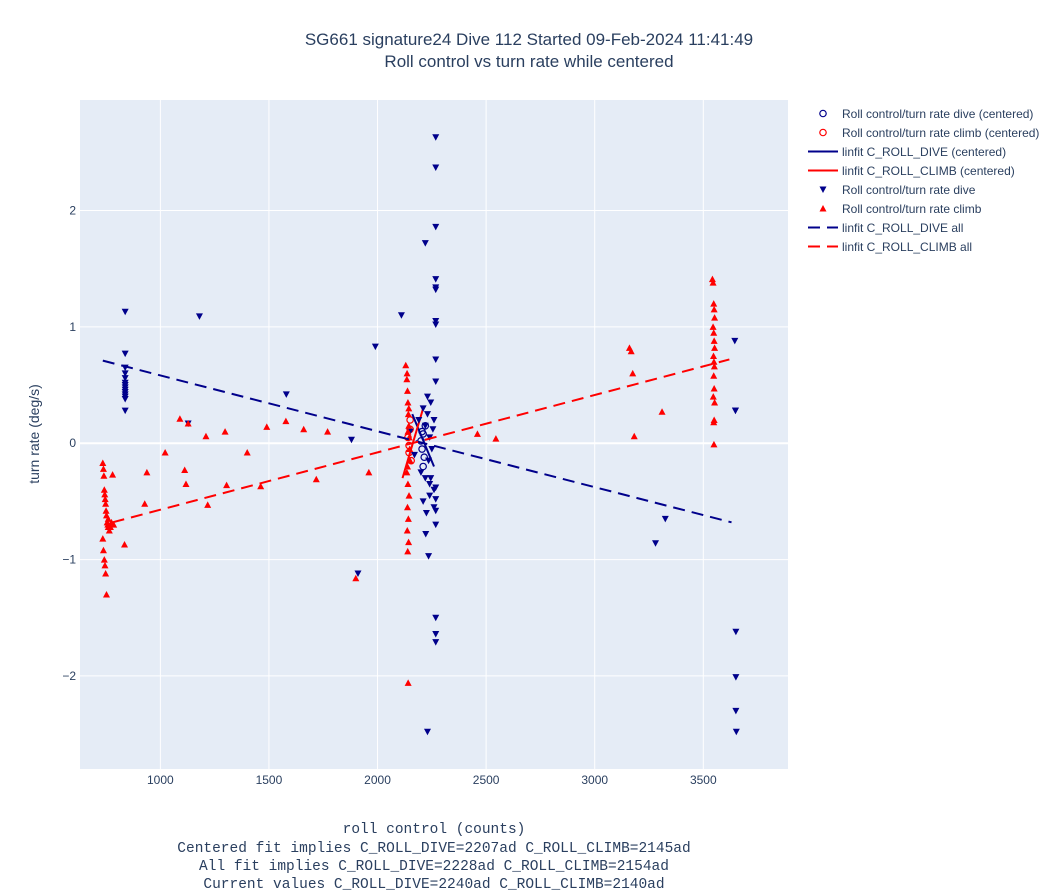 The height and width of the screenshot is (894, 1058). What do you see at coordinates (930, 170) in the screenshot?
I see `legend-item: linfit C_ROLL_CLIMB (centered)` at bounding box center [930, 170].